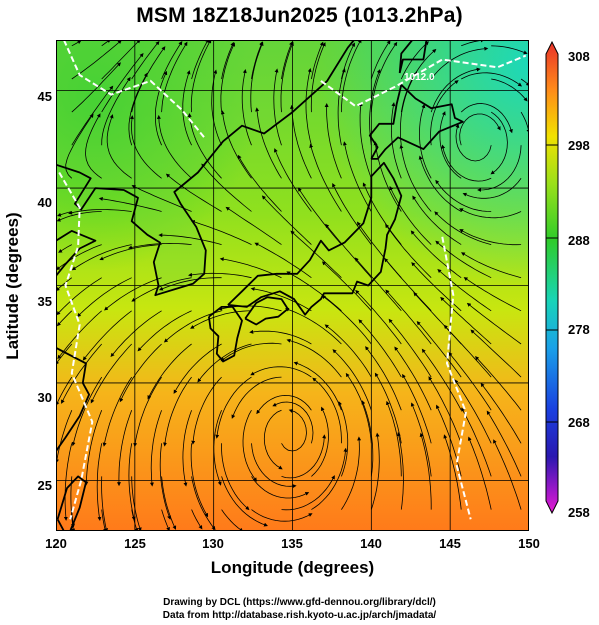 This screenshot has height=625, width=599. I want to click on coast-hokkaido, so click(416, 121).